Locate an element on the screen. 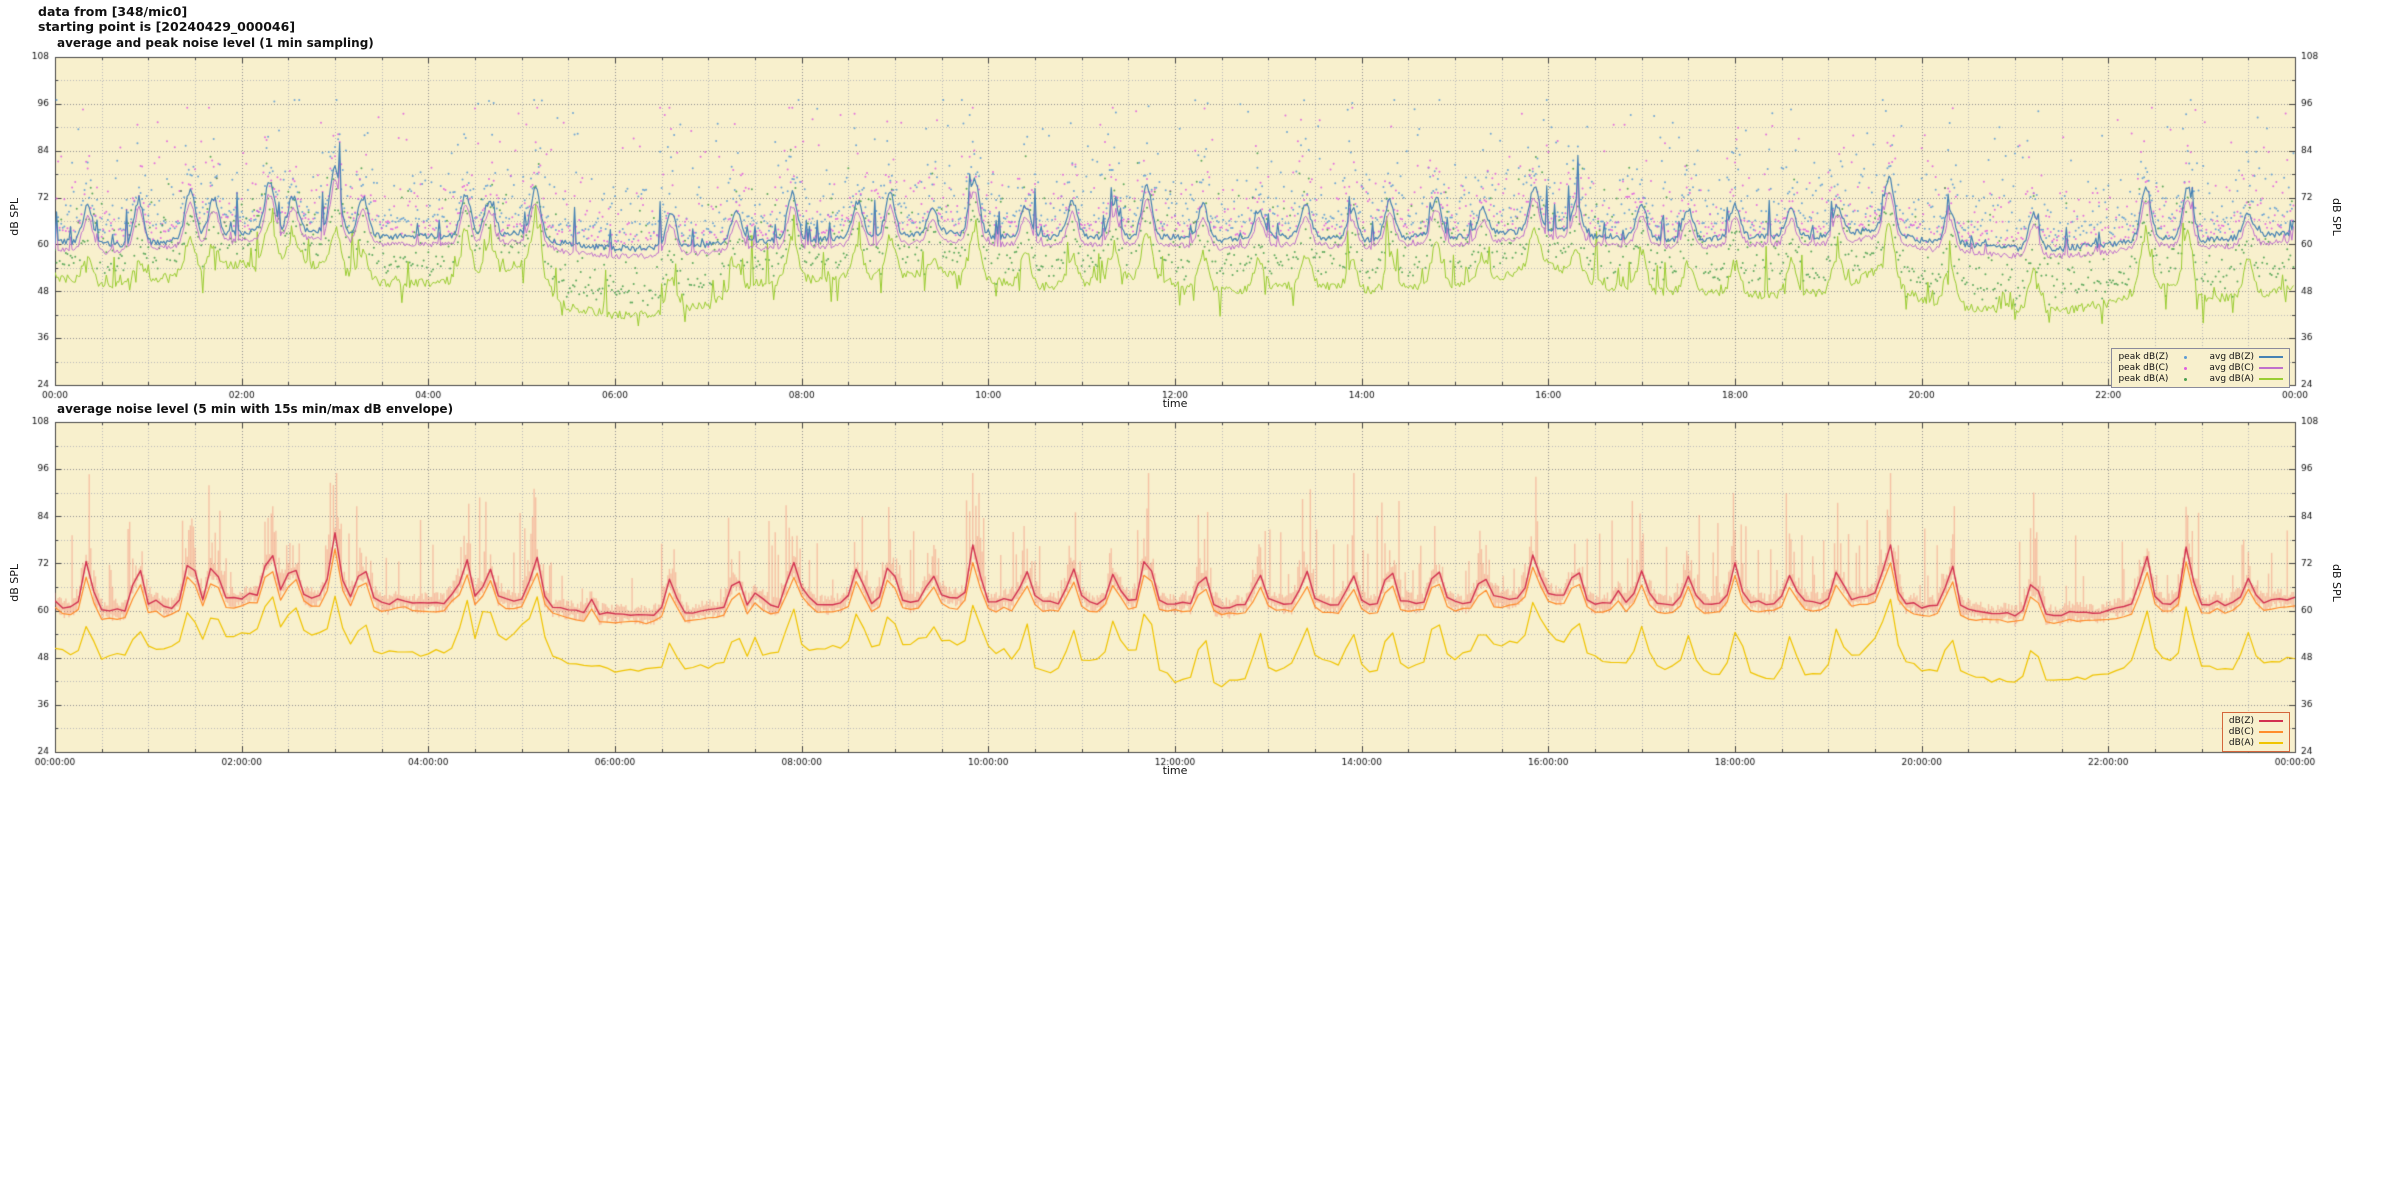 The height and width of the screenshot is (1200, 2400). legend-entry-peak-db-c-: peak dB(C) is located at coordinates (2157, 368).